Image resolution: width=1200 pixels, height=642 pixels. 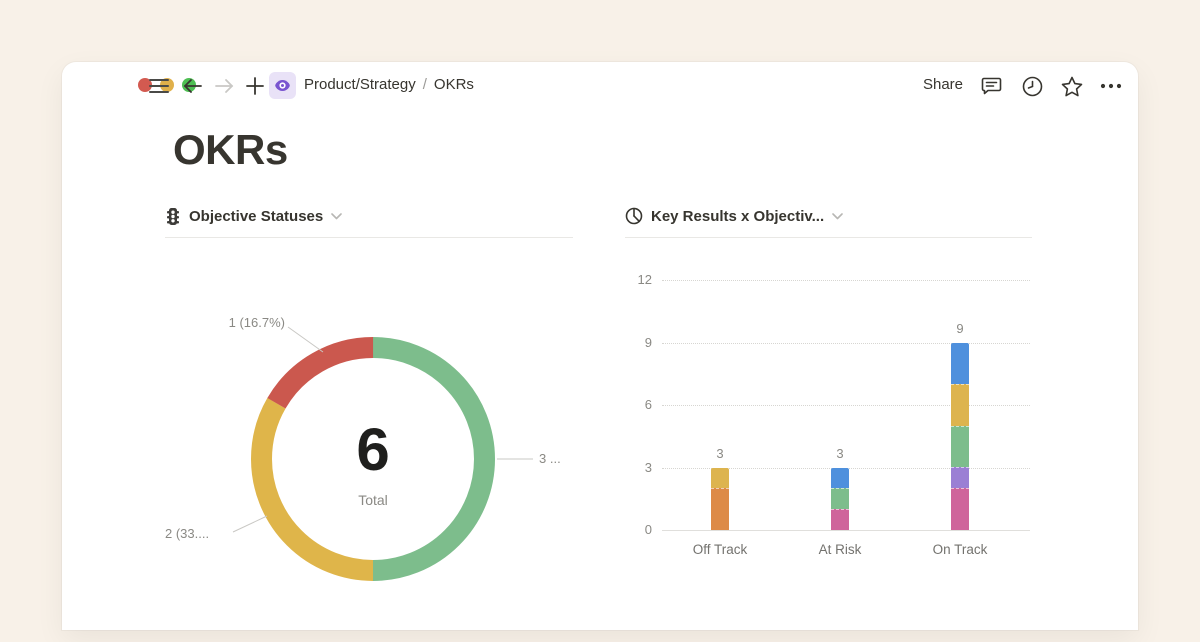 What do you see at coordinates (720, 549) in the screenshot?
I see `x-tick-off-track: Off Track` at bounding box center [720, 549].